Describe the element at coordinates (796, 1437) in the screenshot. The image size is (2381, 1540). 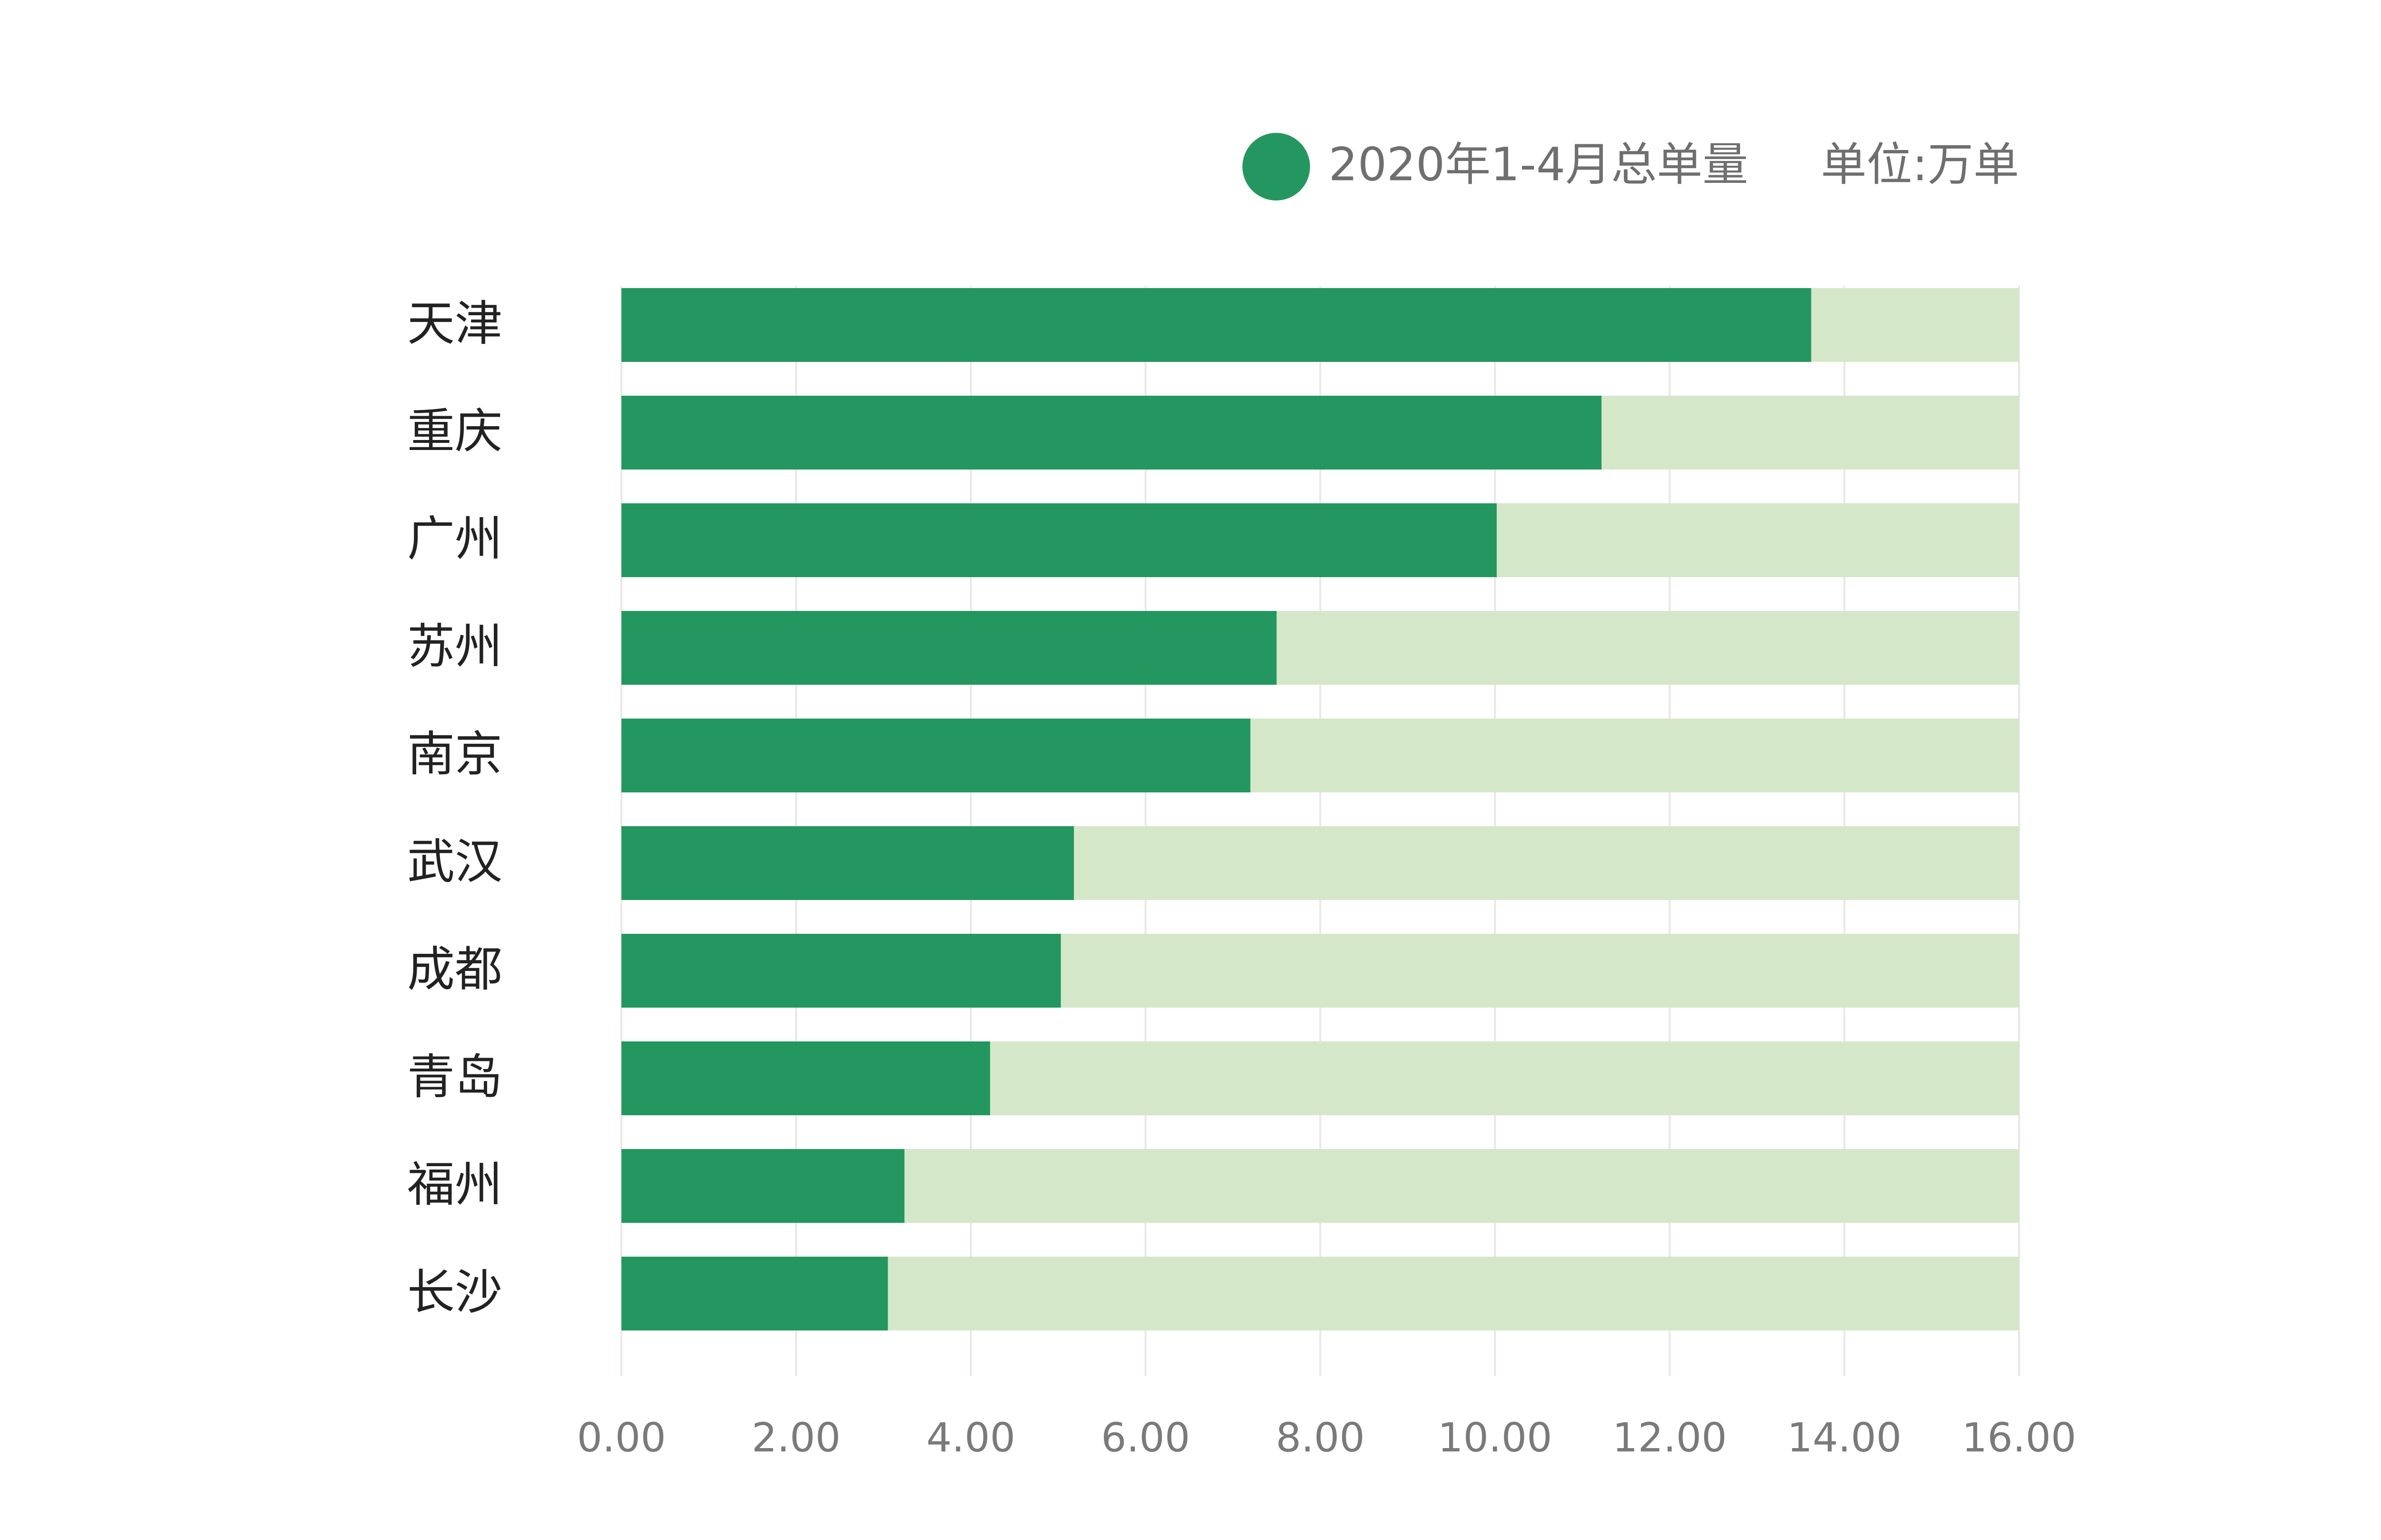
I see `x-tick-label: 2.00` at that location.